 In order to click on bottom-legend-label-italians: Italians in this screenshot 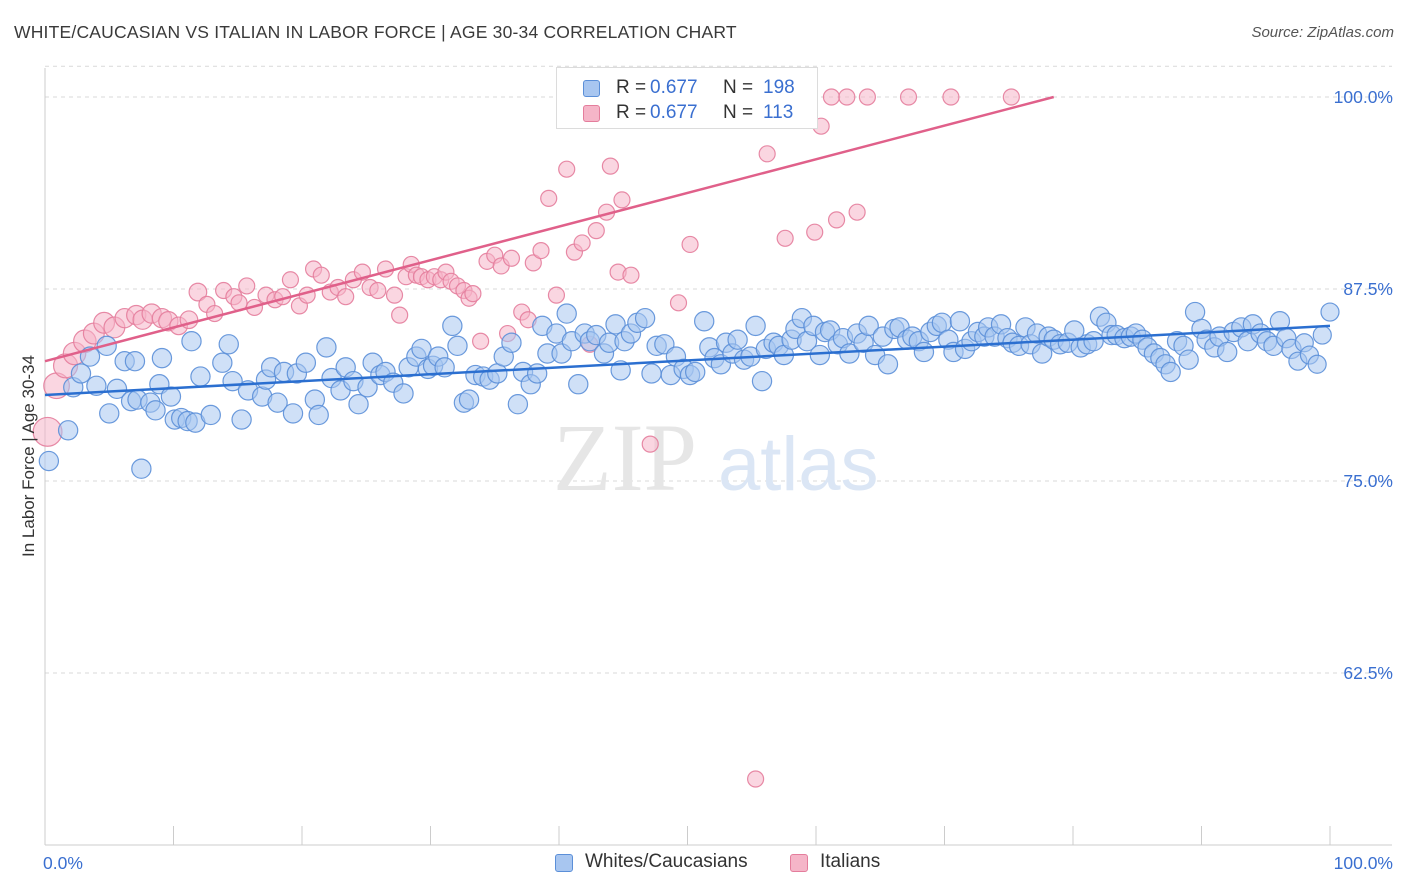, I will do `click(850, 861)`.